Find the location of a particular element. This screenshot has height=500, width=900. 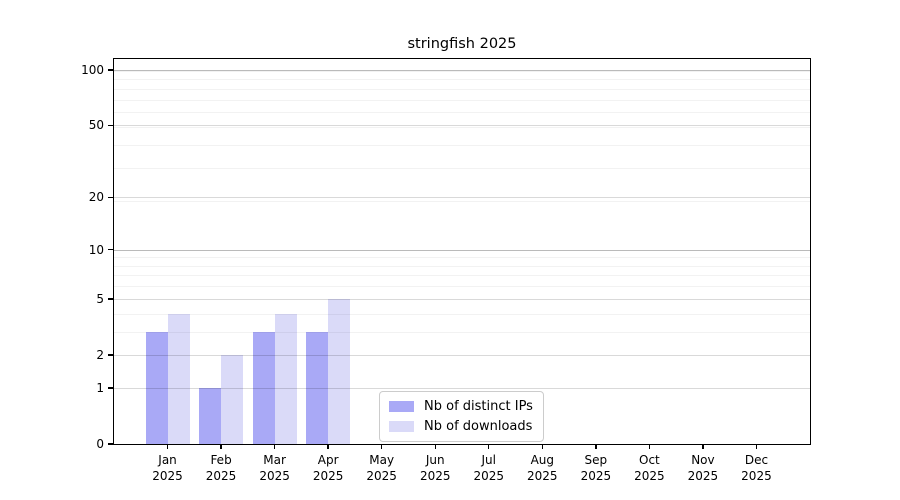

bar-apr-downloads is located at coordinates (339, 371).